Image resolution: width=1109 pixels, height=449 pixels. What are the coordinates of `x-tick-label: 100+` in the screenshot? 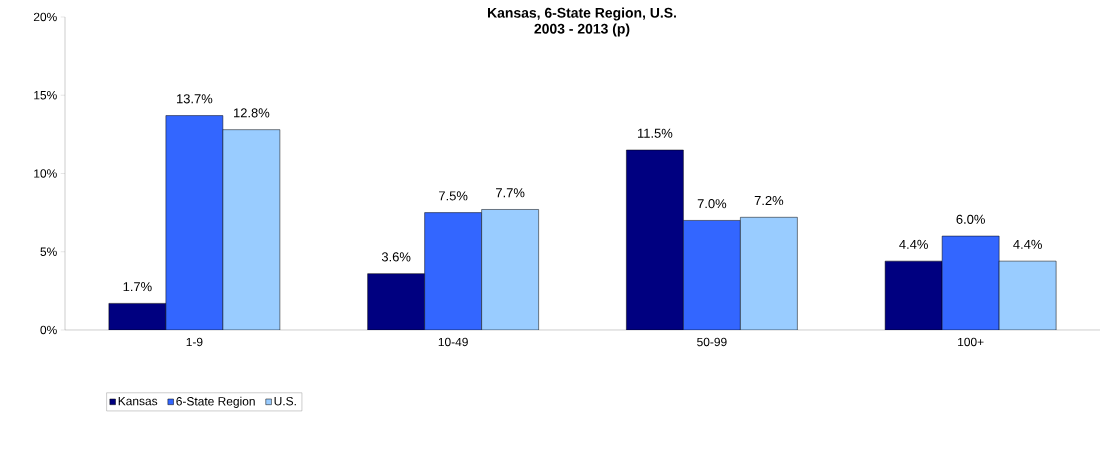 It's located at (971, 342).